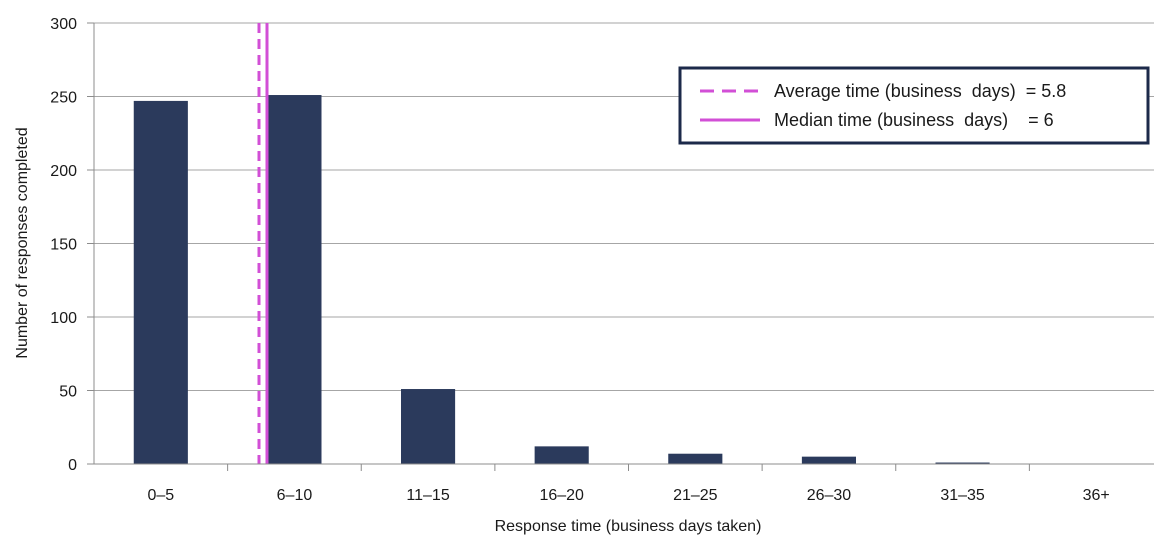  I want to click on x-tick-label: 36+, so click(1096, 495).